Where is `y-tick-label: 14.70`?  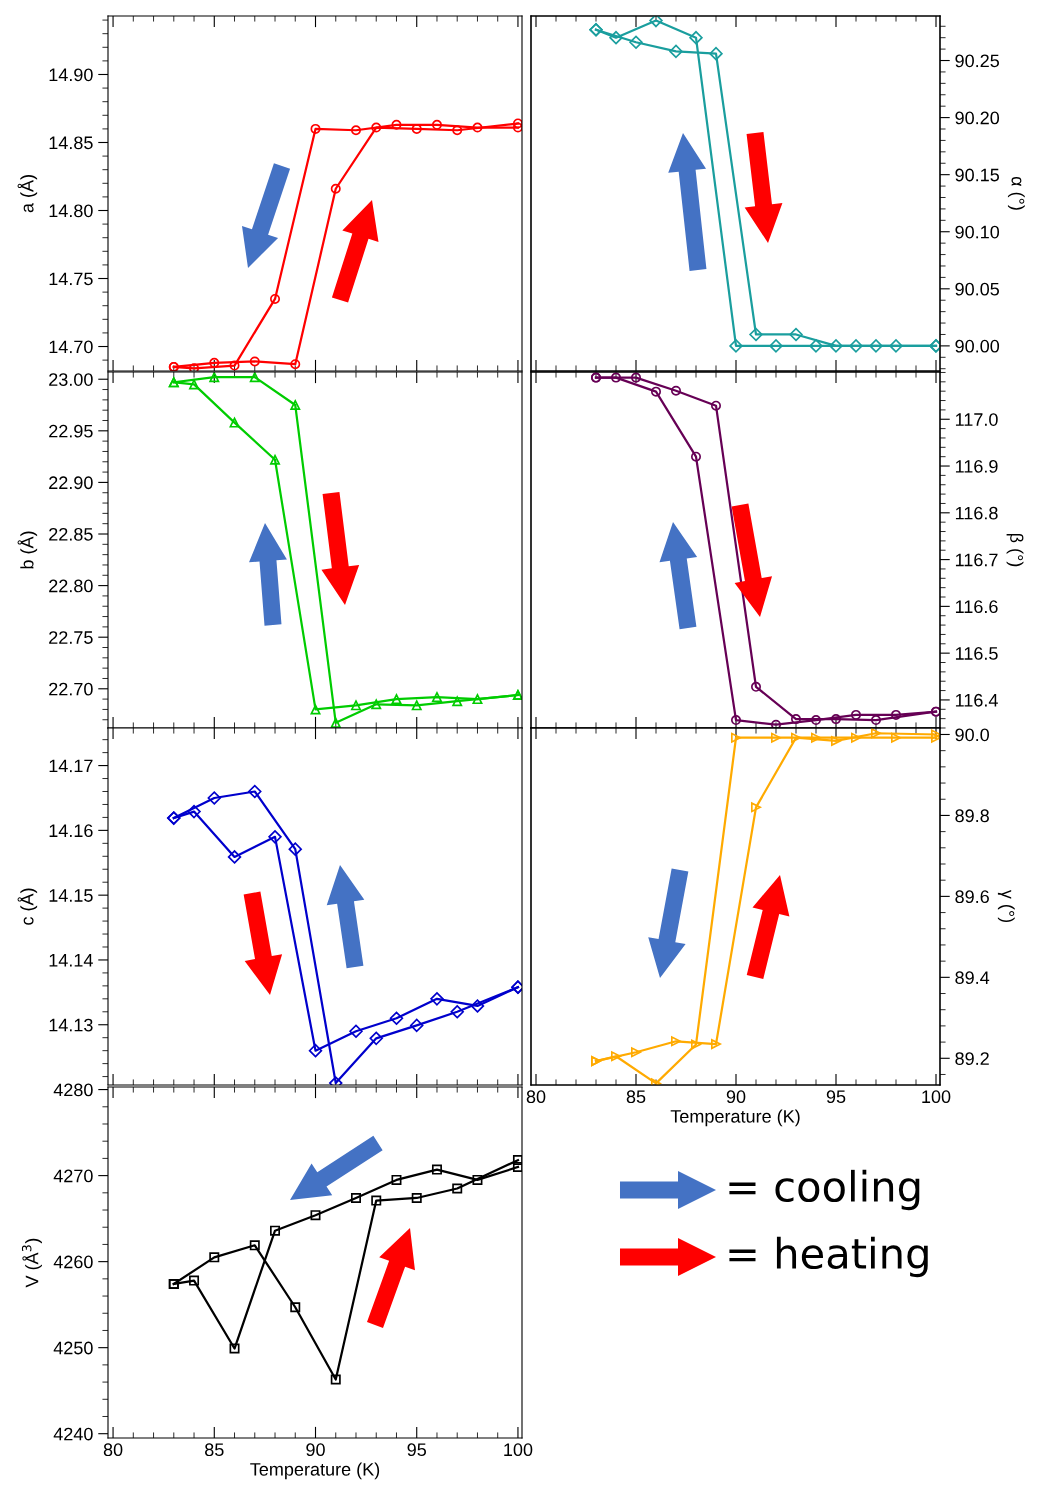 y-tick-label: 14.70 is located at coordinates (71, 347).